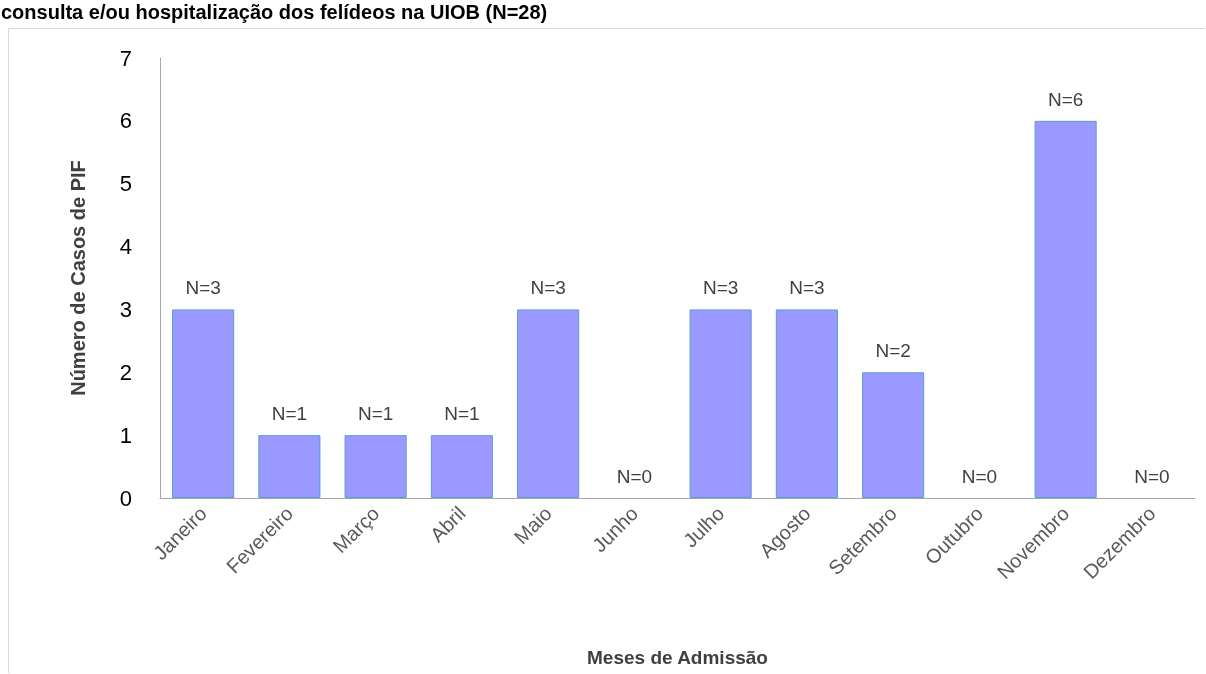 The width and height of the screenshot is (1206, 674). What do you see at coordinates (125, 498) in the screenshot?
I see `y-tick-label: 0` at bounding box center [125, 498].